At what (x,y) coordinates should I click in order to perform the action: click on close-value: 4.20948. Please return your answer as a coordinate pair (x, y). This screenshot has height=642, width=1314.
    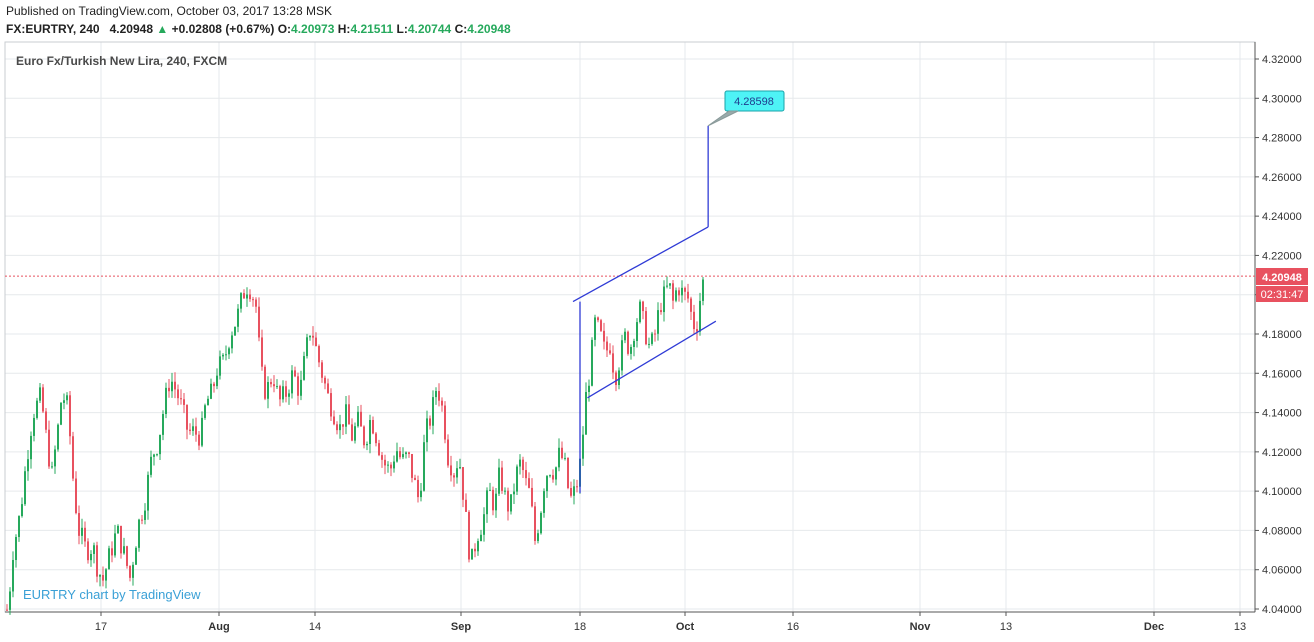
    Looking at the image, I should click on (489, 29).